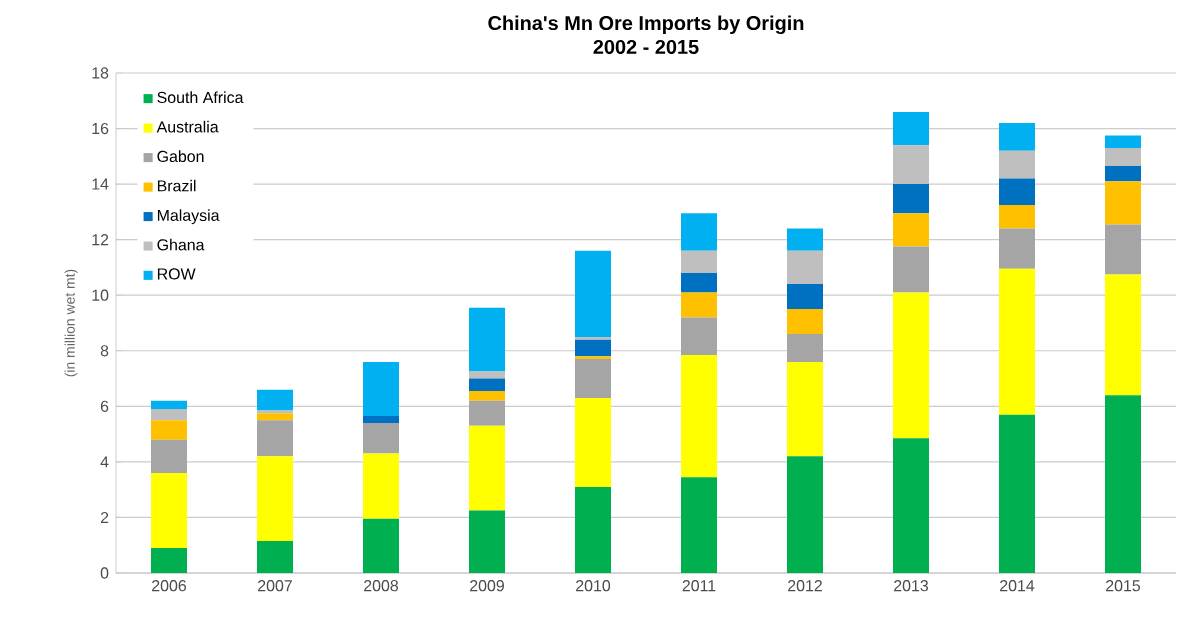  Describe the element at coordinates (593, 586) in the screenshot. I see `x-tick-label: 2010` at that location.